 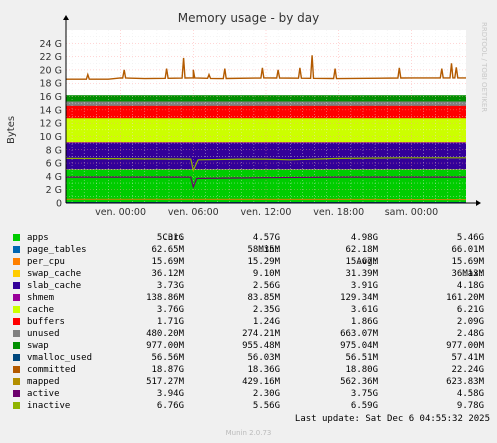 What do you see at coordinates (392, 419) in the screenshot?
I see `last-update: Last update: Sat Dec 6 04:55:32 2025` at bounding box center [392, 419].